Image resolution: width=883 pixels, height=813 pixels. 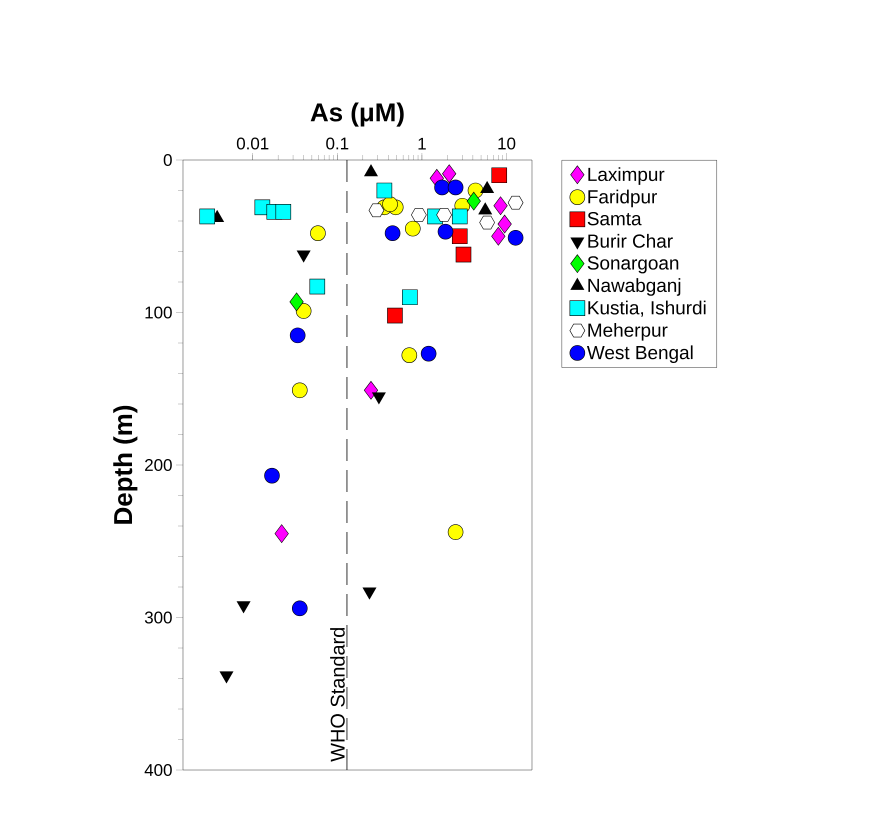 What do you see at coordinates (357, 114) in the screenshot?
I see `x-axis-title: As (μM)` at bounding box center [357, 114].